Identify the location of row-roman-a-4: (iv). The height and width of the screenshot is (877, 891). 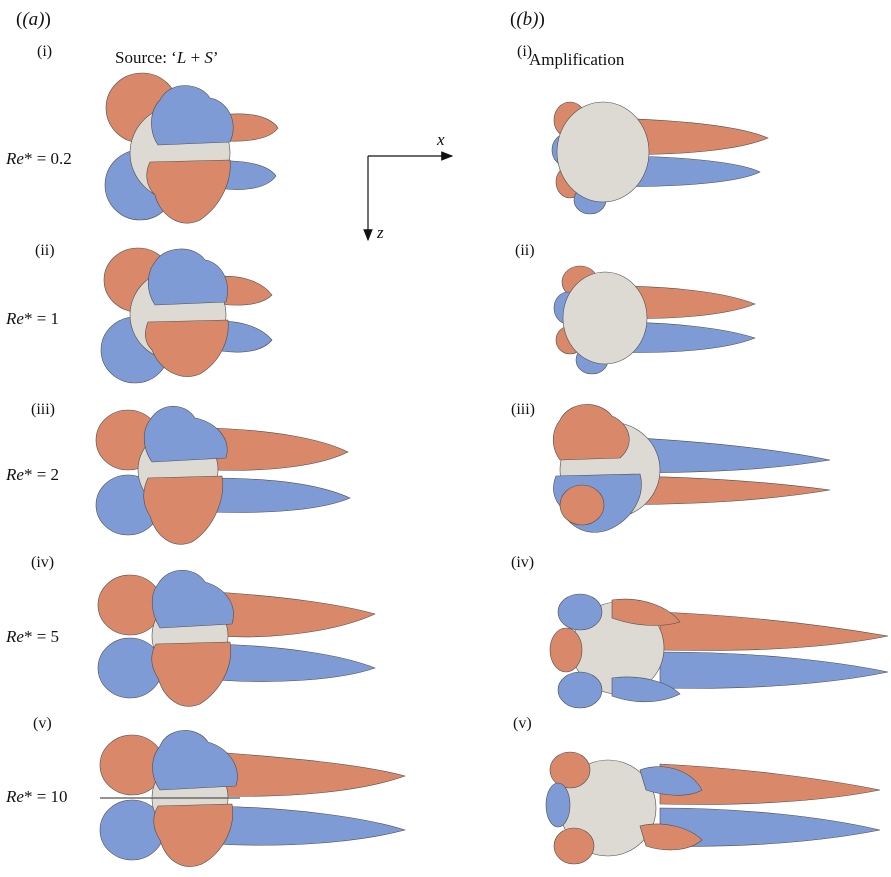
(43, 562).